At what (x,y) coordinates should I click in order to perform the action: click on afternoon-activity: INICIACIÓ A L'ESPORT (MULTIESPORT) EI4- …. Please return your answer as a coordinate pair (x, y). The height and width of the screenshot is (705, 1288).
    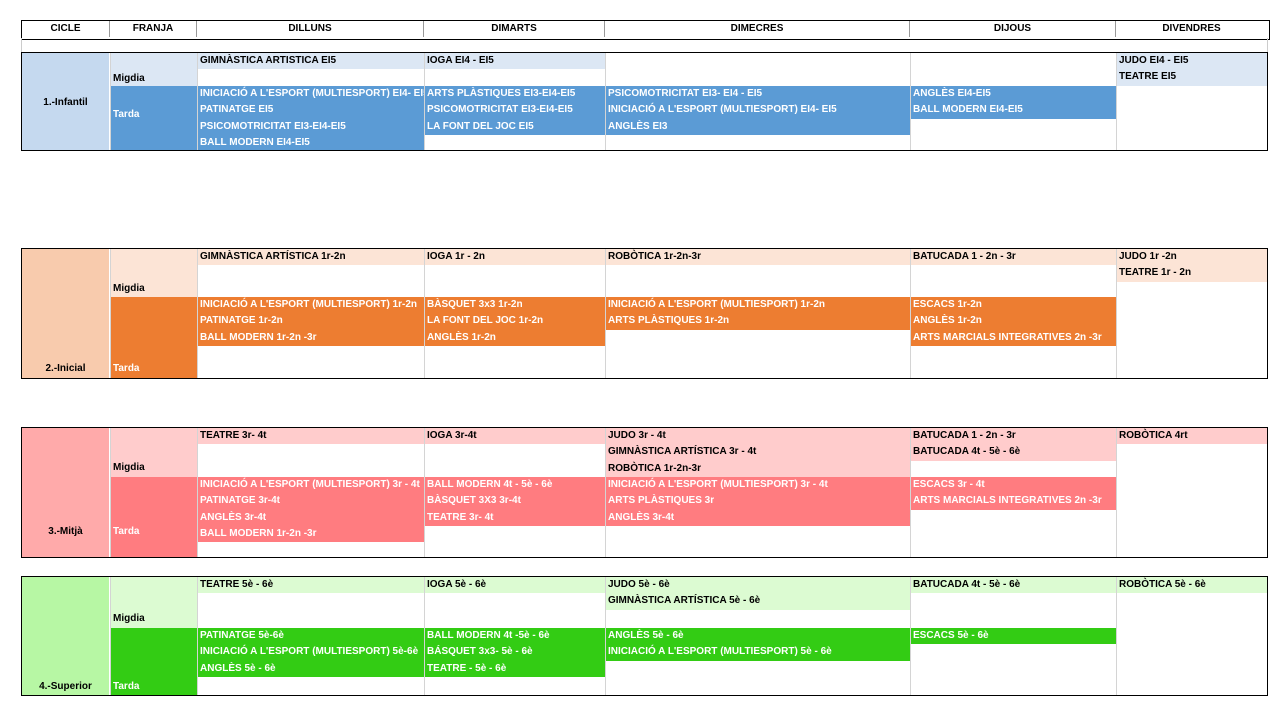
    Looking at the image, I should click on (722, 110).